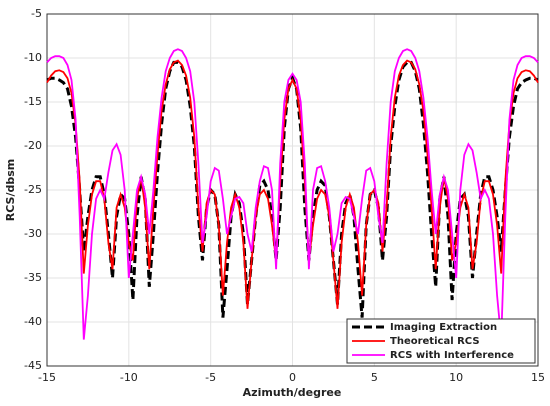 Image resolution: width=550 pixels, height=406 pixels. What do you see at coordinates (33, 145) in the screenshot?
I see `y-tick-label: -20` at bounding box center [33, 145].